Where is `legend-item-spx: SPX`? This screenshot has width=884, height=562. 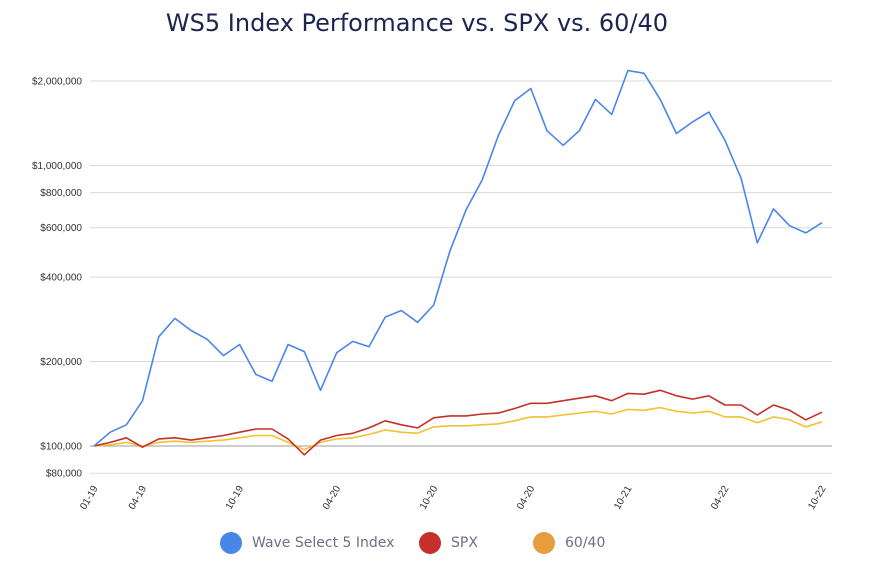
legend-item-spx: SPX is located at coordinates (448, 543).